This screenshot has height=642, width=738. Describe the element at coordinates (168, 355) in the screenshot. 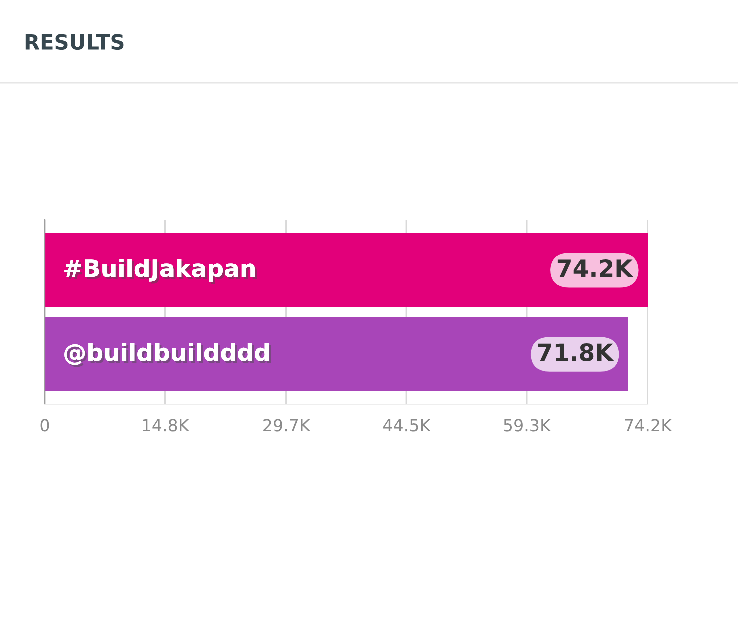

I see `y-tick-label: @buildbuildddd` at that location.